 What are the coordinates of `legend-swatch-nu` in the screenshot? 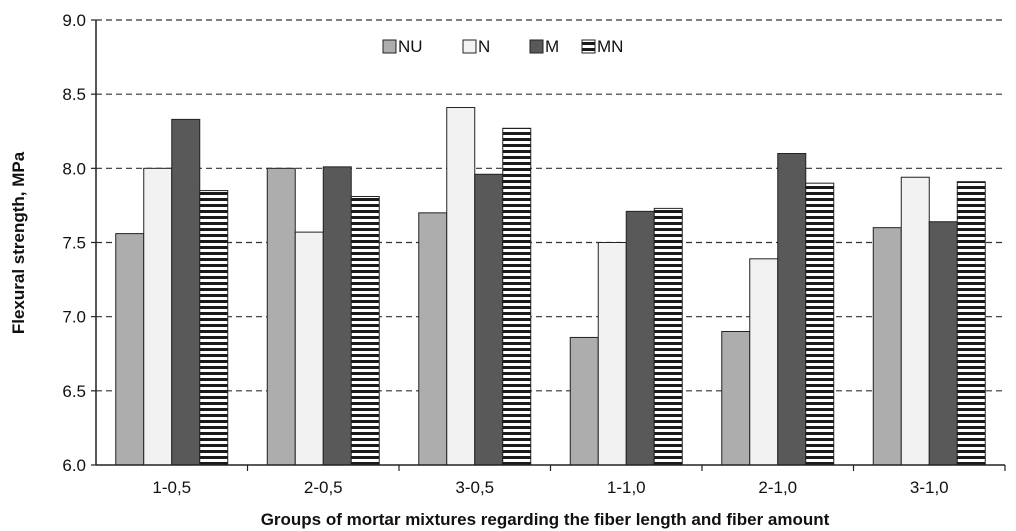 It's located at (389, 46).